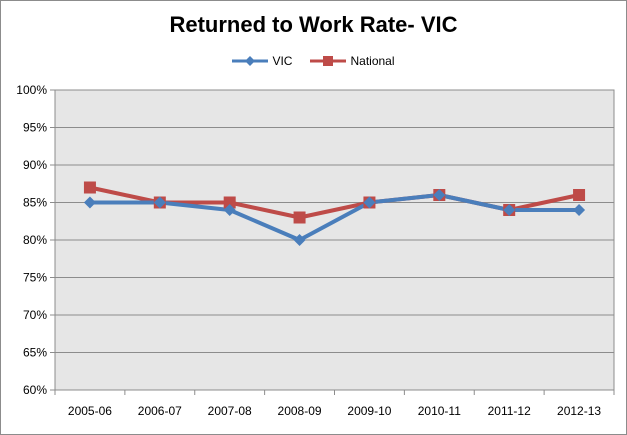 This screenshot has width=627, height=435. I want to click on chart-title: Returned to Work Rate- VIC, so click(313, 24).